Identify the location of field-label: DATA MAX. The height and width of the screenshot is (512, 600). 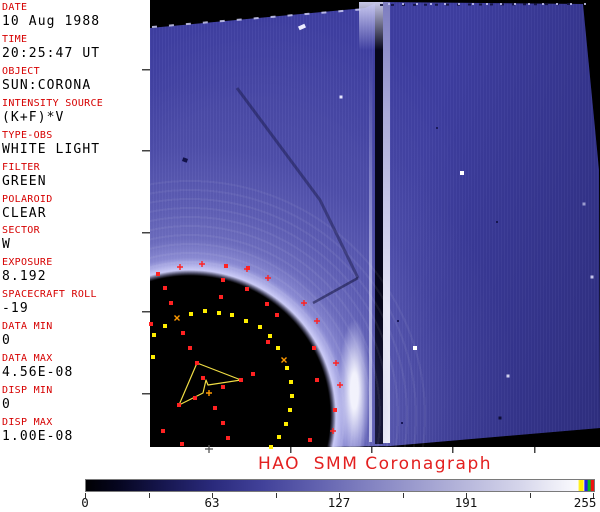
(27, 359).